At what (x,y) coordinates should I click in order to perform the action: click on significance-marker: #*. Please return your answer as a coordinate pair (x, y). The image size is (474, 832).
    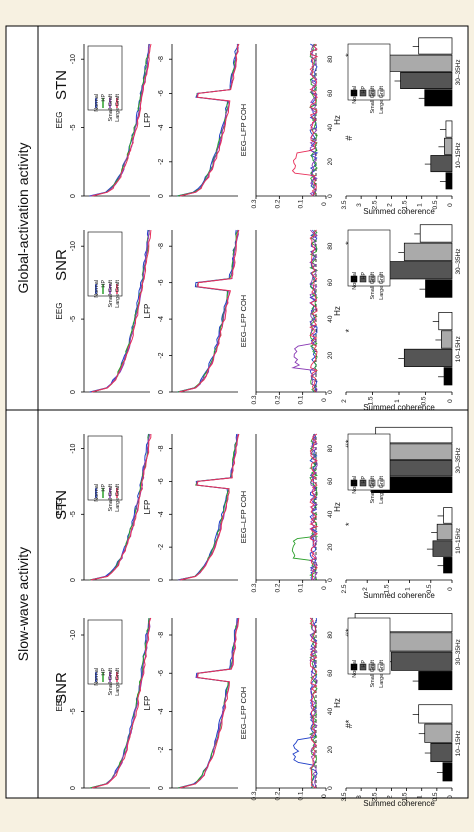
    Looking at the image, I should click on (349, 723).